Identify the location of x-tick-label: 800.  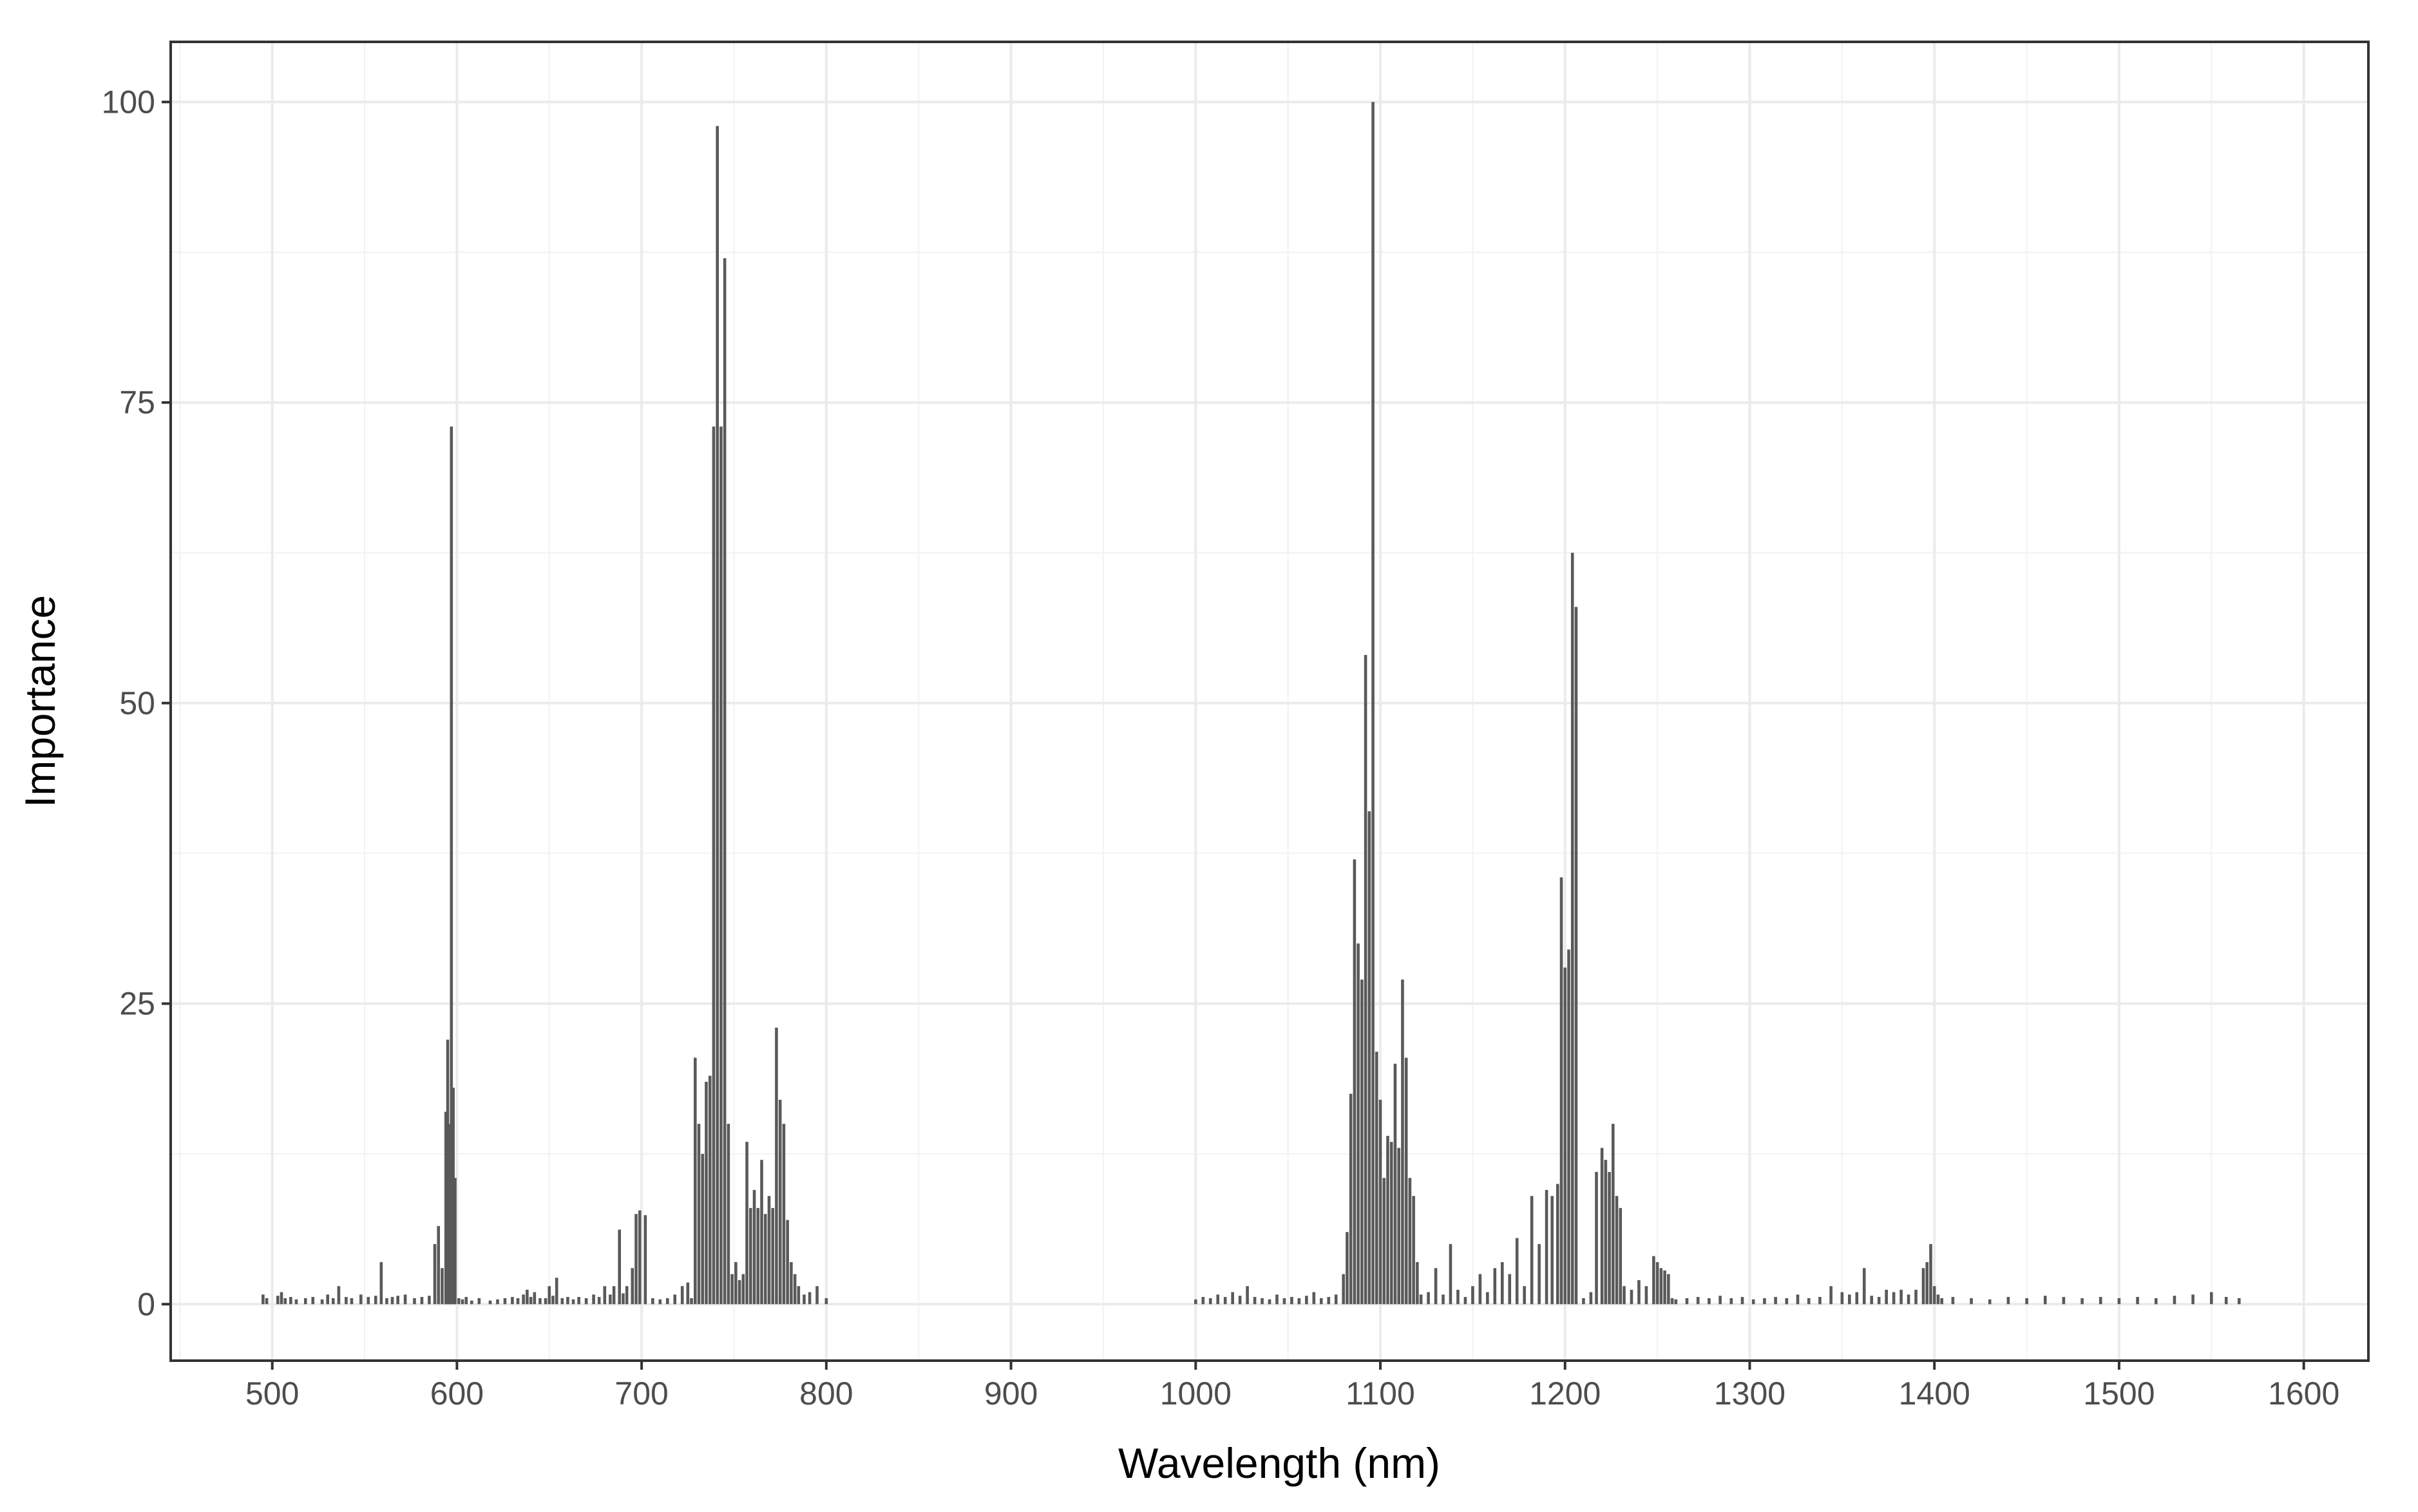
(826, 1393).